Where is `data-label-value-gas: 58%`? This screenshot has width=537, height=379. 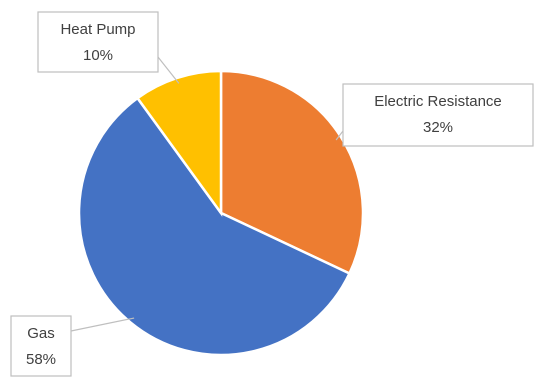
data-label-value-gas: 58% is located at coordinates (41, 359).